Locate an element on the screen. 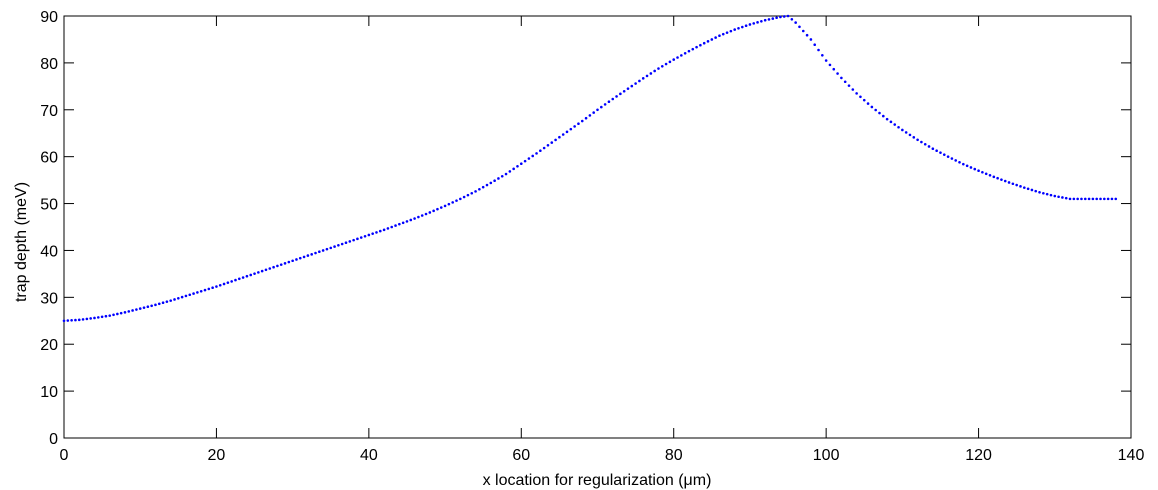 The height and width of the screenshot is (490, 1158). y-tick-label: 80 is located at coordinates (49, 64).